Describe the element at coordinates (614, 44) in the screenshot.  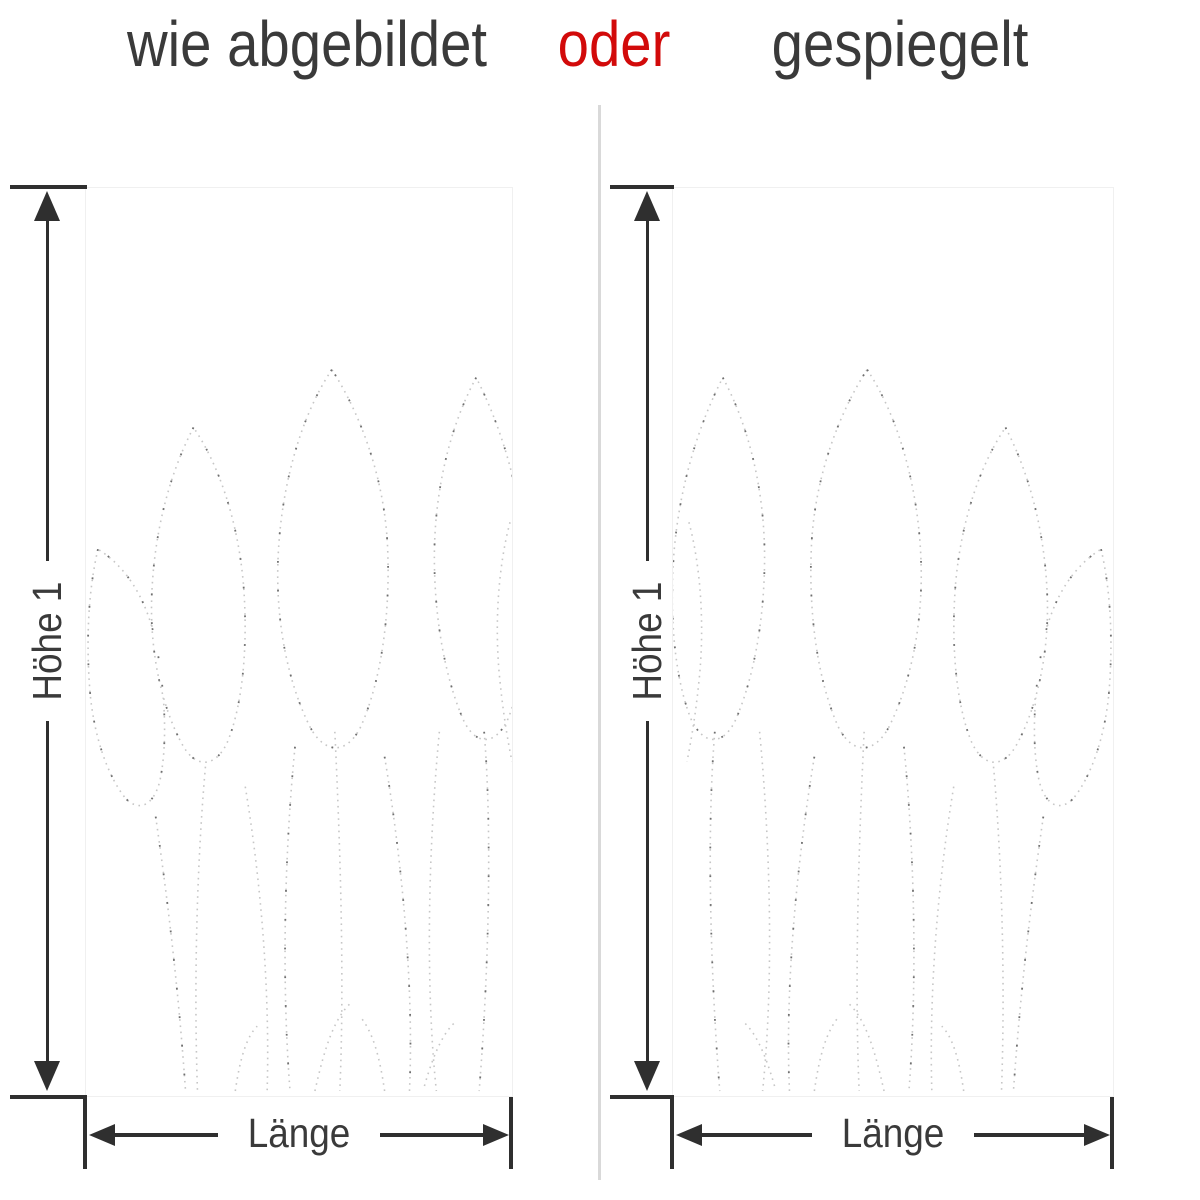
I see `header-connector-oder: oder` at that location.